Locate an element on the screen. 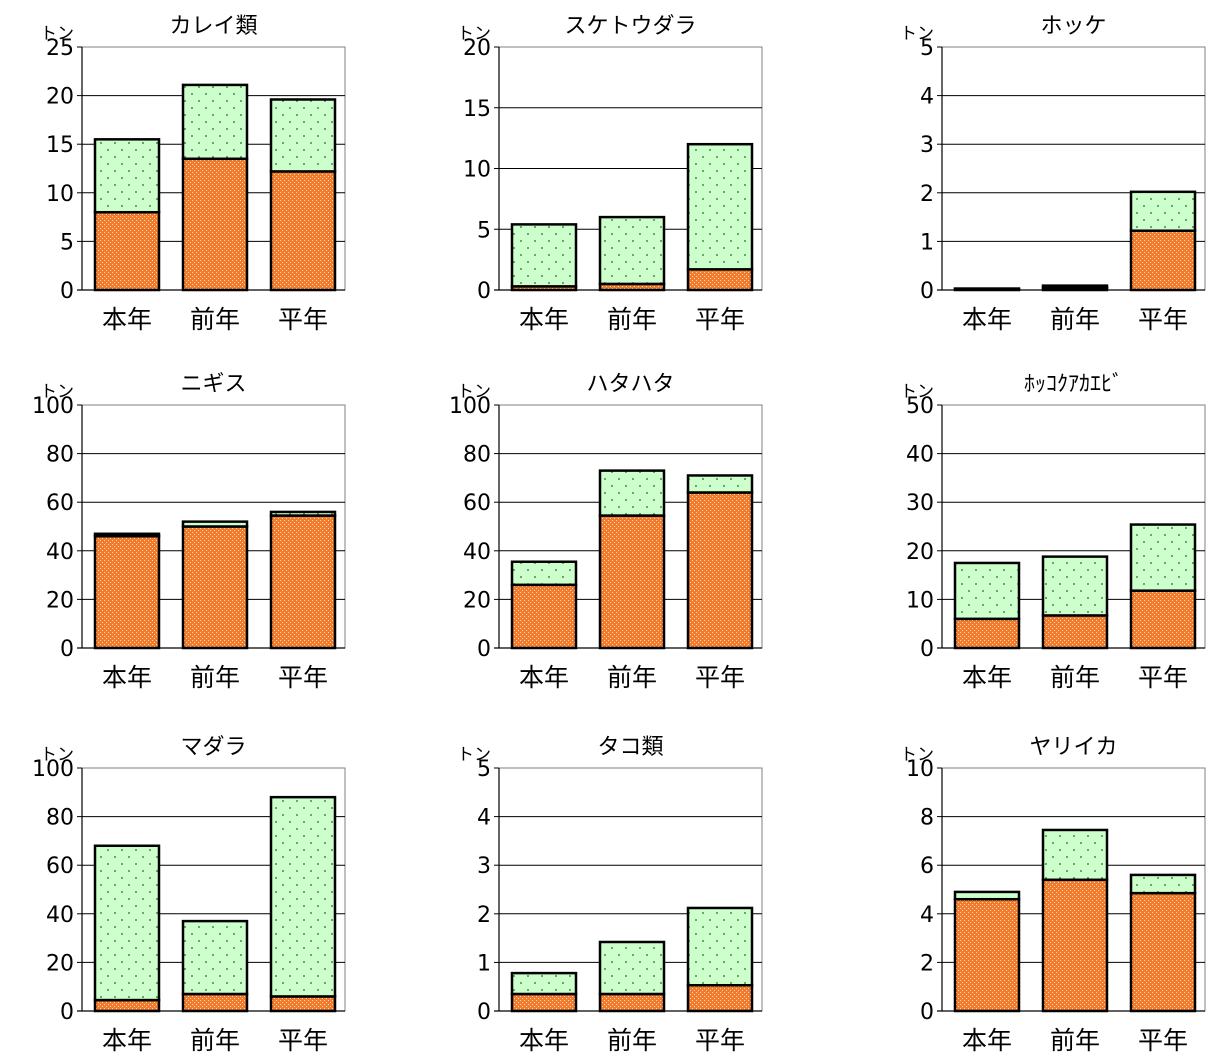 The width and height of the screenshot is (1209, 1055). chart-title: カレイ類 is located at coordinates (213, 26).